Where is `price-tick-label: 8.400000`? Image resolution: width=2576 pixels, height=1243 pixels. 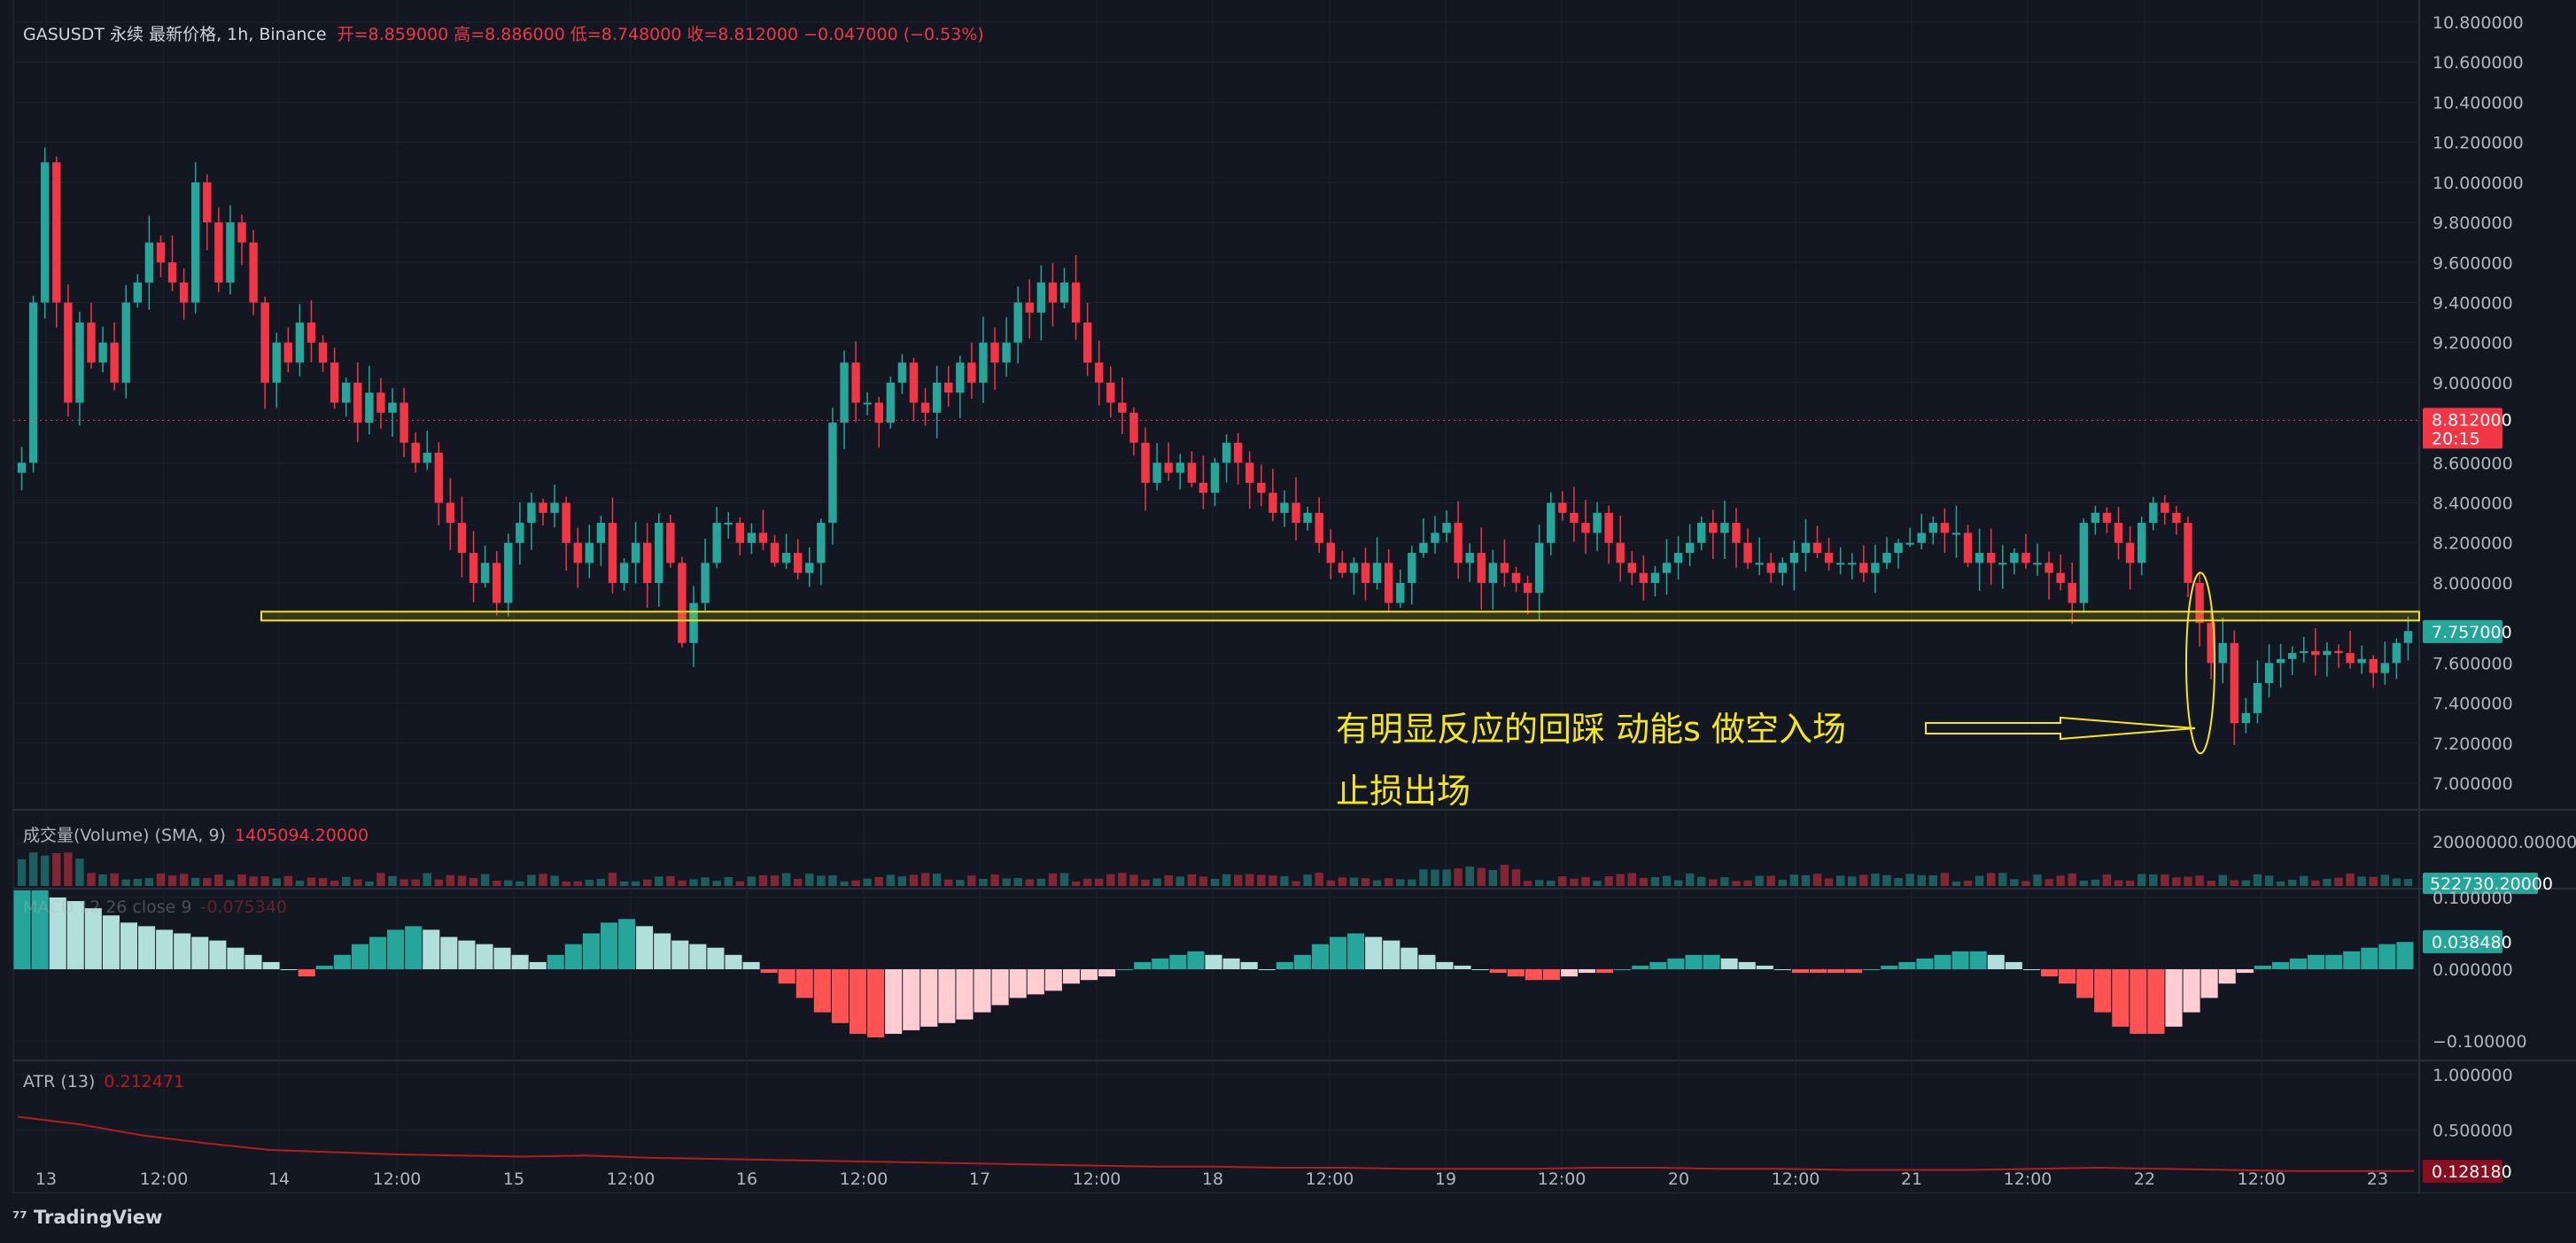 price-tick-label: 8.400000 is located at coordinates (2472, 504).